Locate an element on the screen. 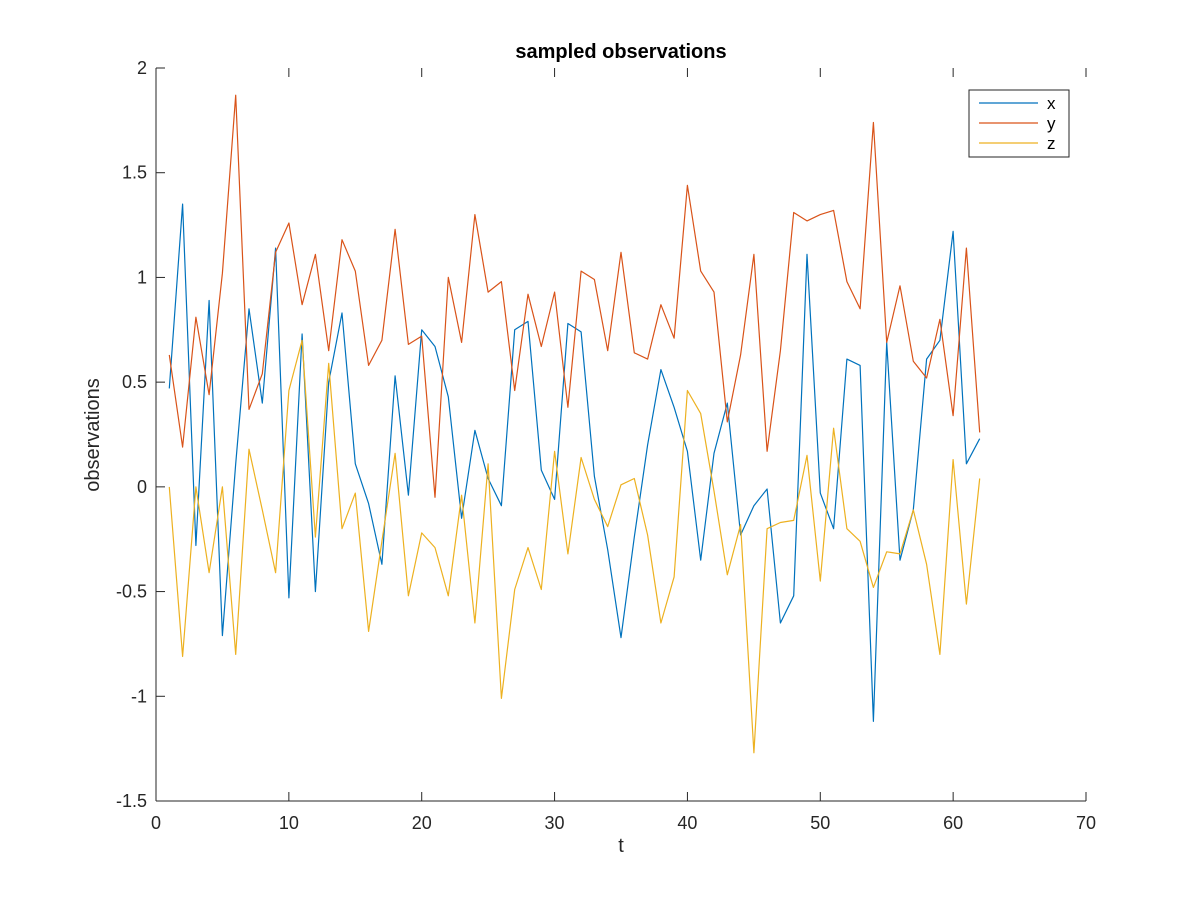 The height and width of the screenshot is (900, 1200). y-tick-label: -1.5 is located at coordinates (131, 801).